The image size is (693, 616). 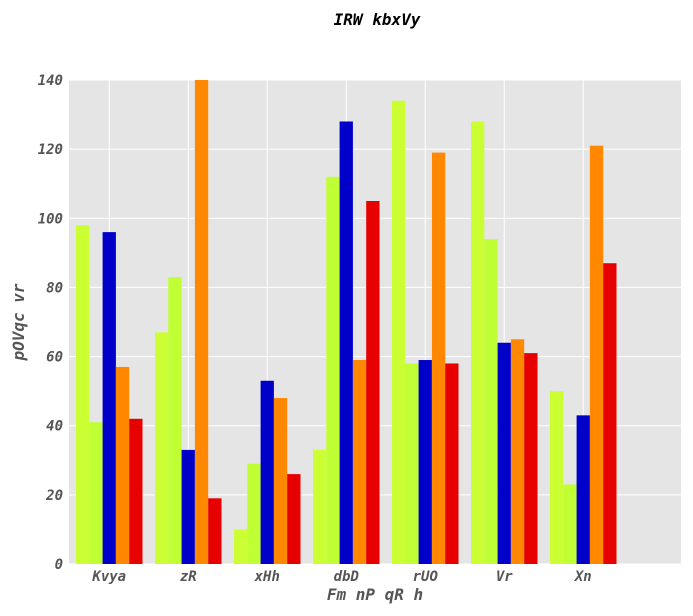 What do you see at coordinates (188, 577) in the screenshot?
I see `x-tick-label: zR` at bounding box center [188, 577].